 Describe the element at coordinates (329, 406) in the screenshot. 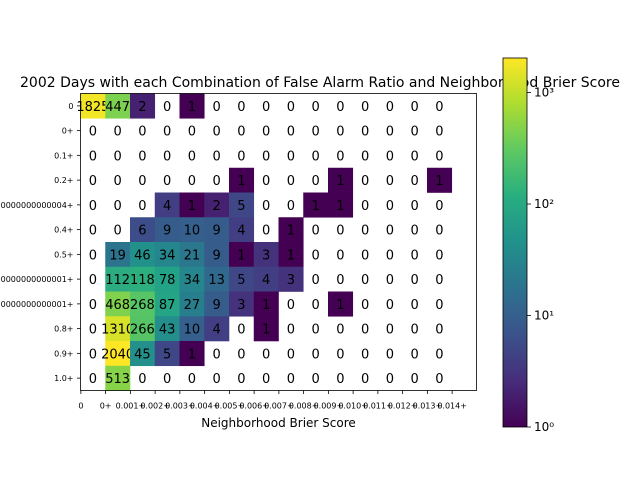

I see `x-tick-label: 0.009+` at that location.